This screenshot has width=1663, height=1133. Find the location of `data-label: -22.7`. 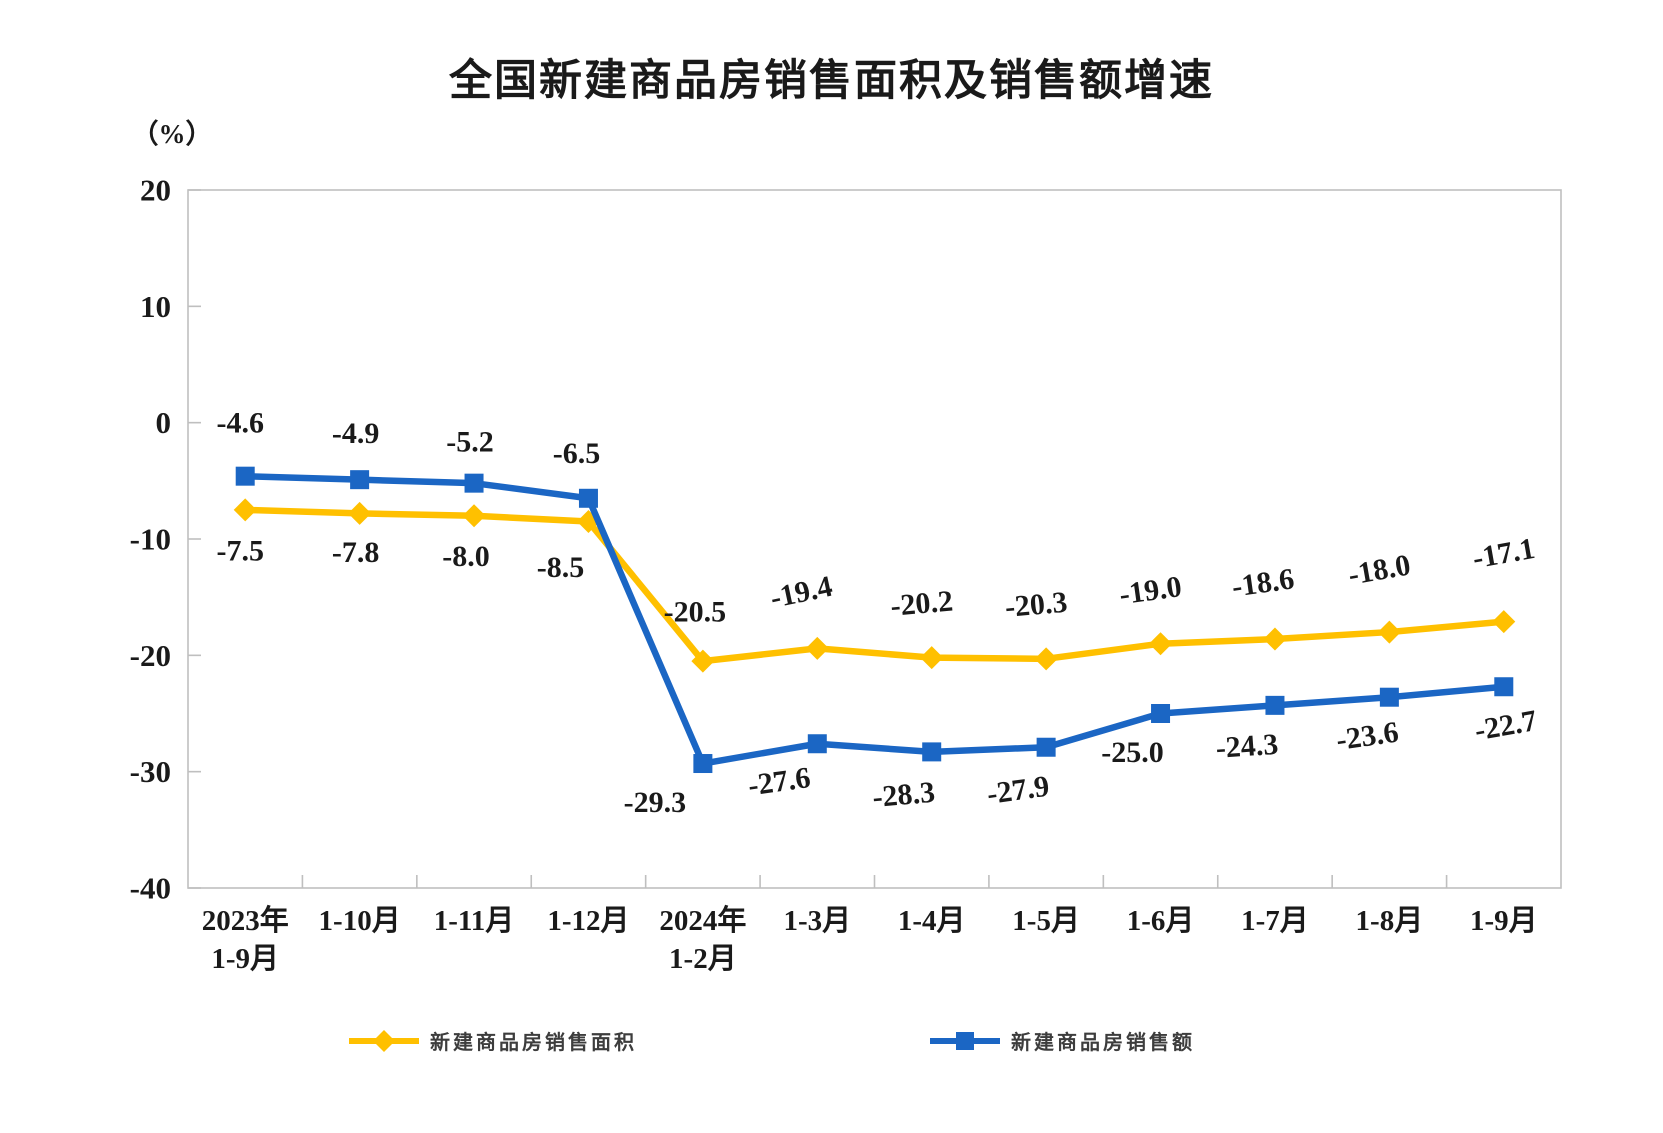

data-label: -22.7 is located at coordinates (1505, 725).